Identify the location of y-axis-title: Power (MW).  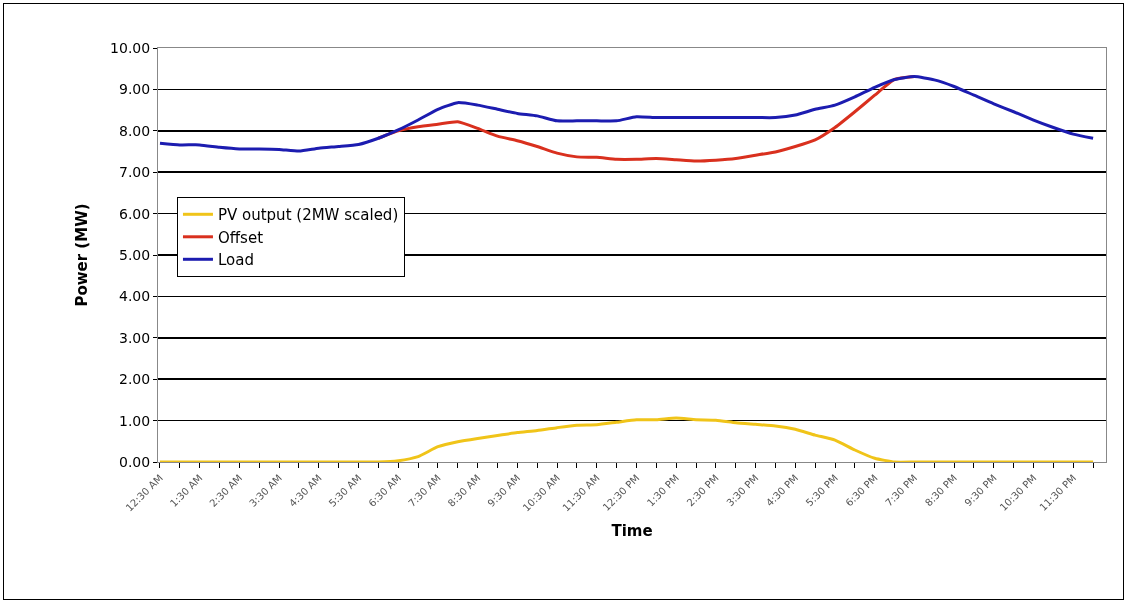
(82, 255).